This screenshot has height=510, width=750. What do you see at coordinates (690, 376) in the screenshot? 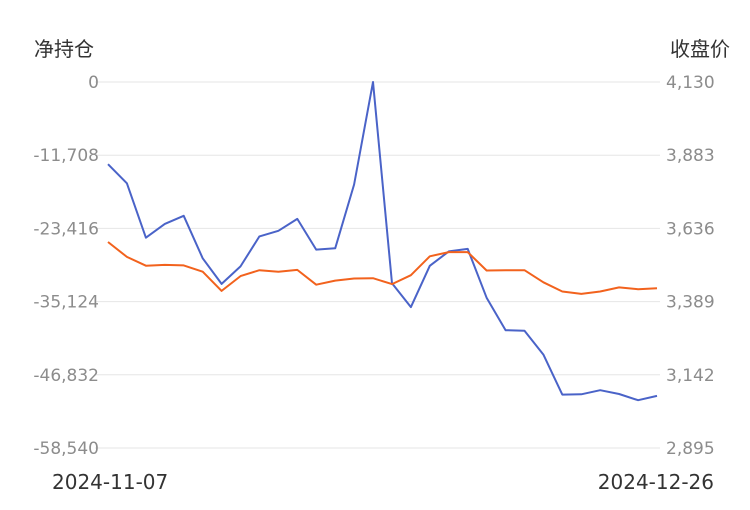
I see `right-tick-label: 3,142` at bounding box center [690, 376].